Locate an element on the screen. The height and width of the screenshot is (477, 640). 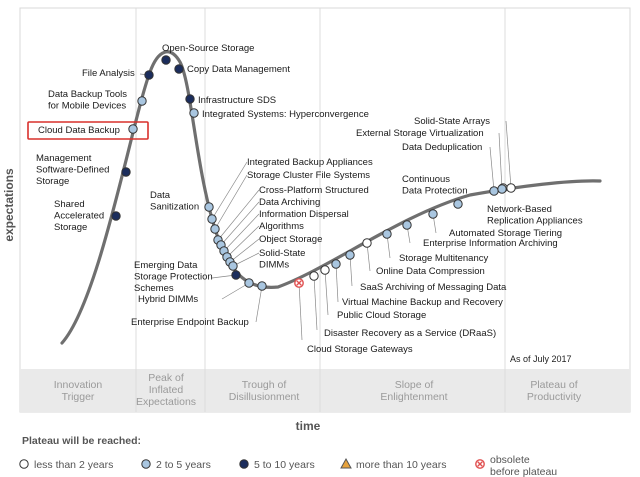
label-data-sanitization: Data Sanitization is located at coordinates (174, 201).